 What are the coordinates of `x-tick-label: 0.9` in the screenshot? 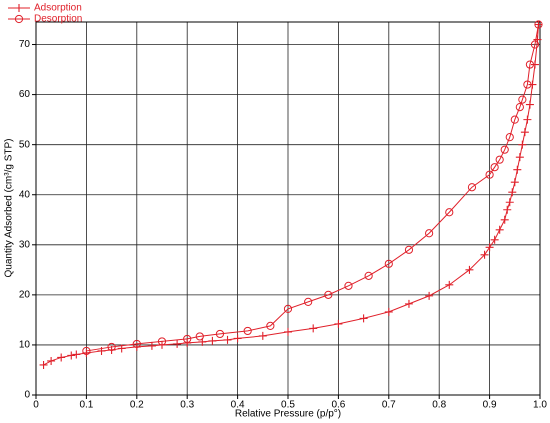 It's located at (490, 405).